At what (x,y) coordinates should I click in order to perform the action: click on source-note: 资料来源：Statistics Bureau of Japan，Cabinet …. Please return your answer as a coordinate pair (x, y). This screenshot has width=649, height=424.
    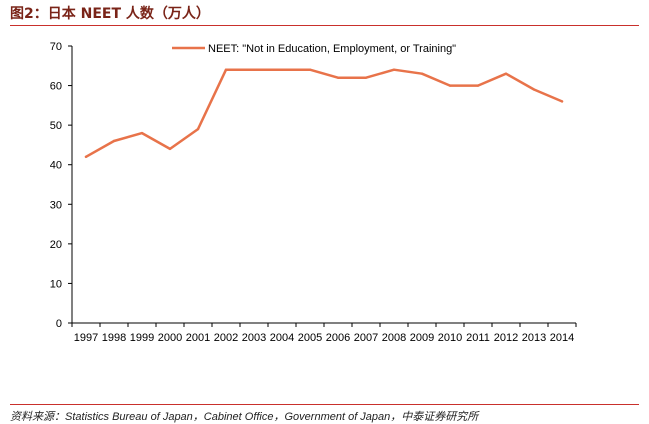
    Looking at the image, I should click on (244, 417).